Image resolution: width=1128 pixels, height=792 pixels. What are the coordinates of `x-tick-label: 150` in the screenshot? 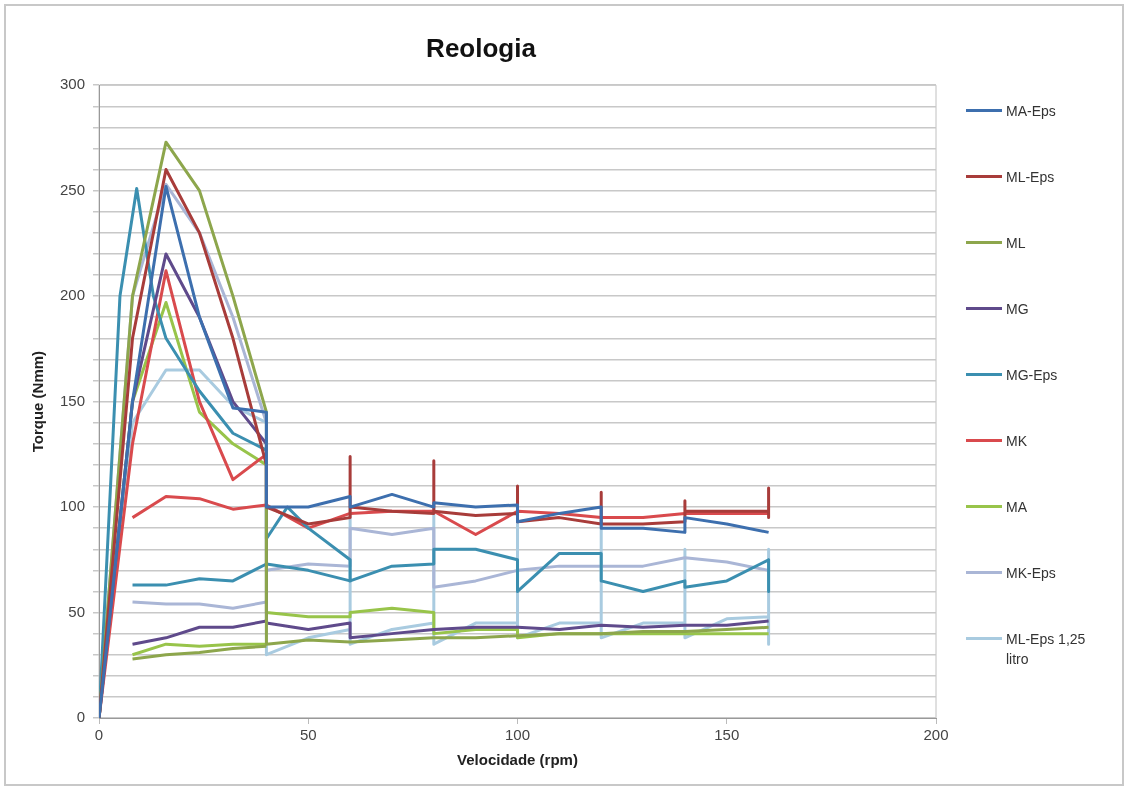 It's located at (727, 735).